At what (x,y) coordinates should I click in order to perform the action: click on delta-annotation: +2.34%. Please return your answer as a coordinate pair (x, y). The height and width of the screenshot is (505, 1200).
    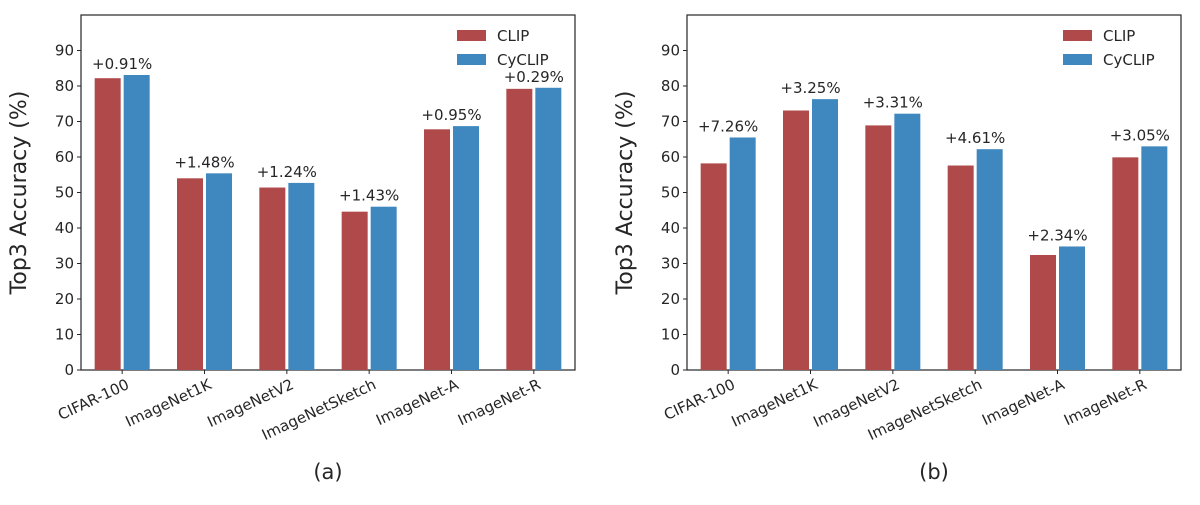
    Looking at the image, I should click on (1057, 235).